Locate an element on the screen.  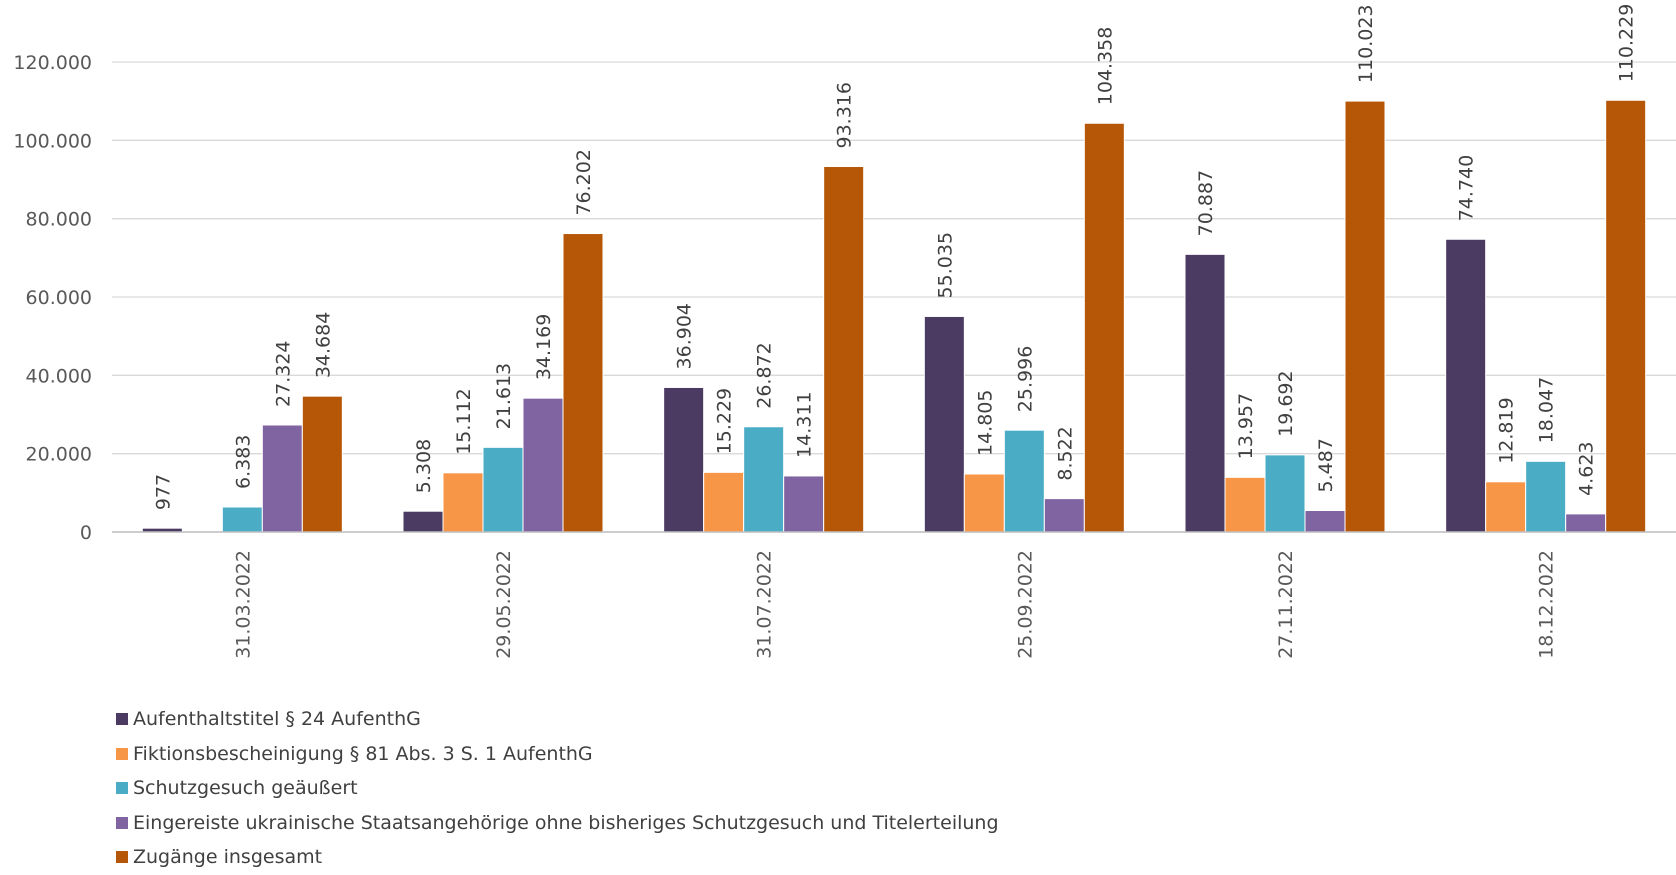
data-label: 36.904 is located at coordinates (685, 336).